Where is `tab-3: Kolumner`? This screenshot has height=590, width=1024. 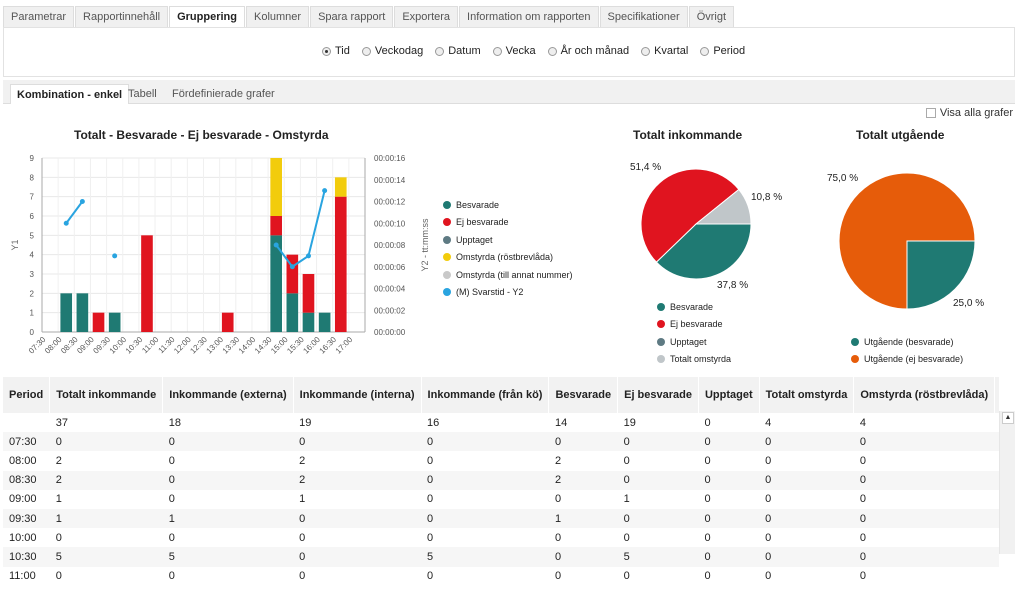
tab-3: Kolumner is located at coordinates (277, 16).